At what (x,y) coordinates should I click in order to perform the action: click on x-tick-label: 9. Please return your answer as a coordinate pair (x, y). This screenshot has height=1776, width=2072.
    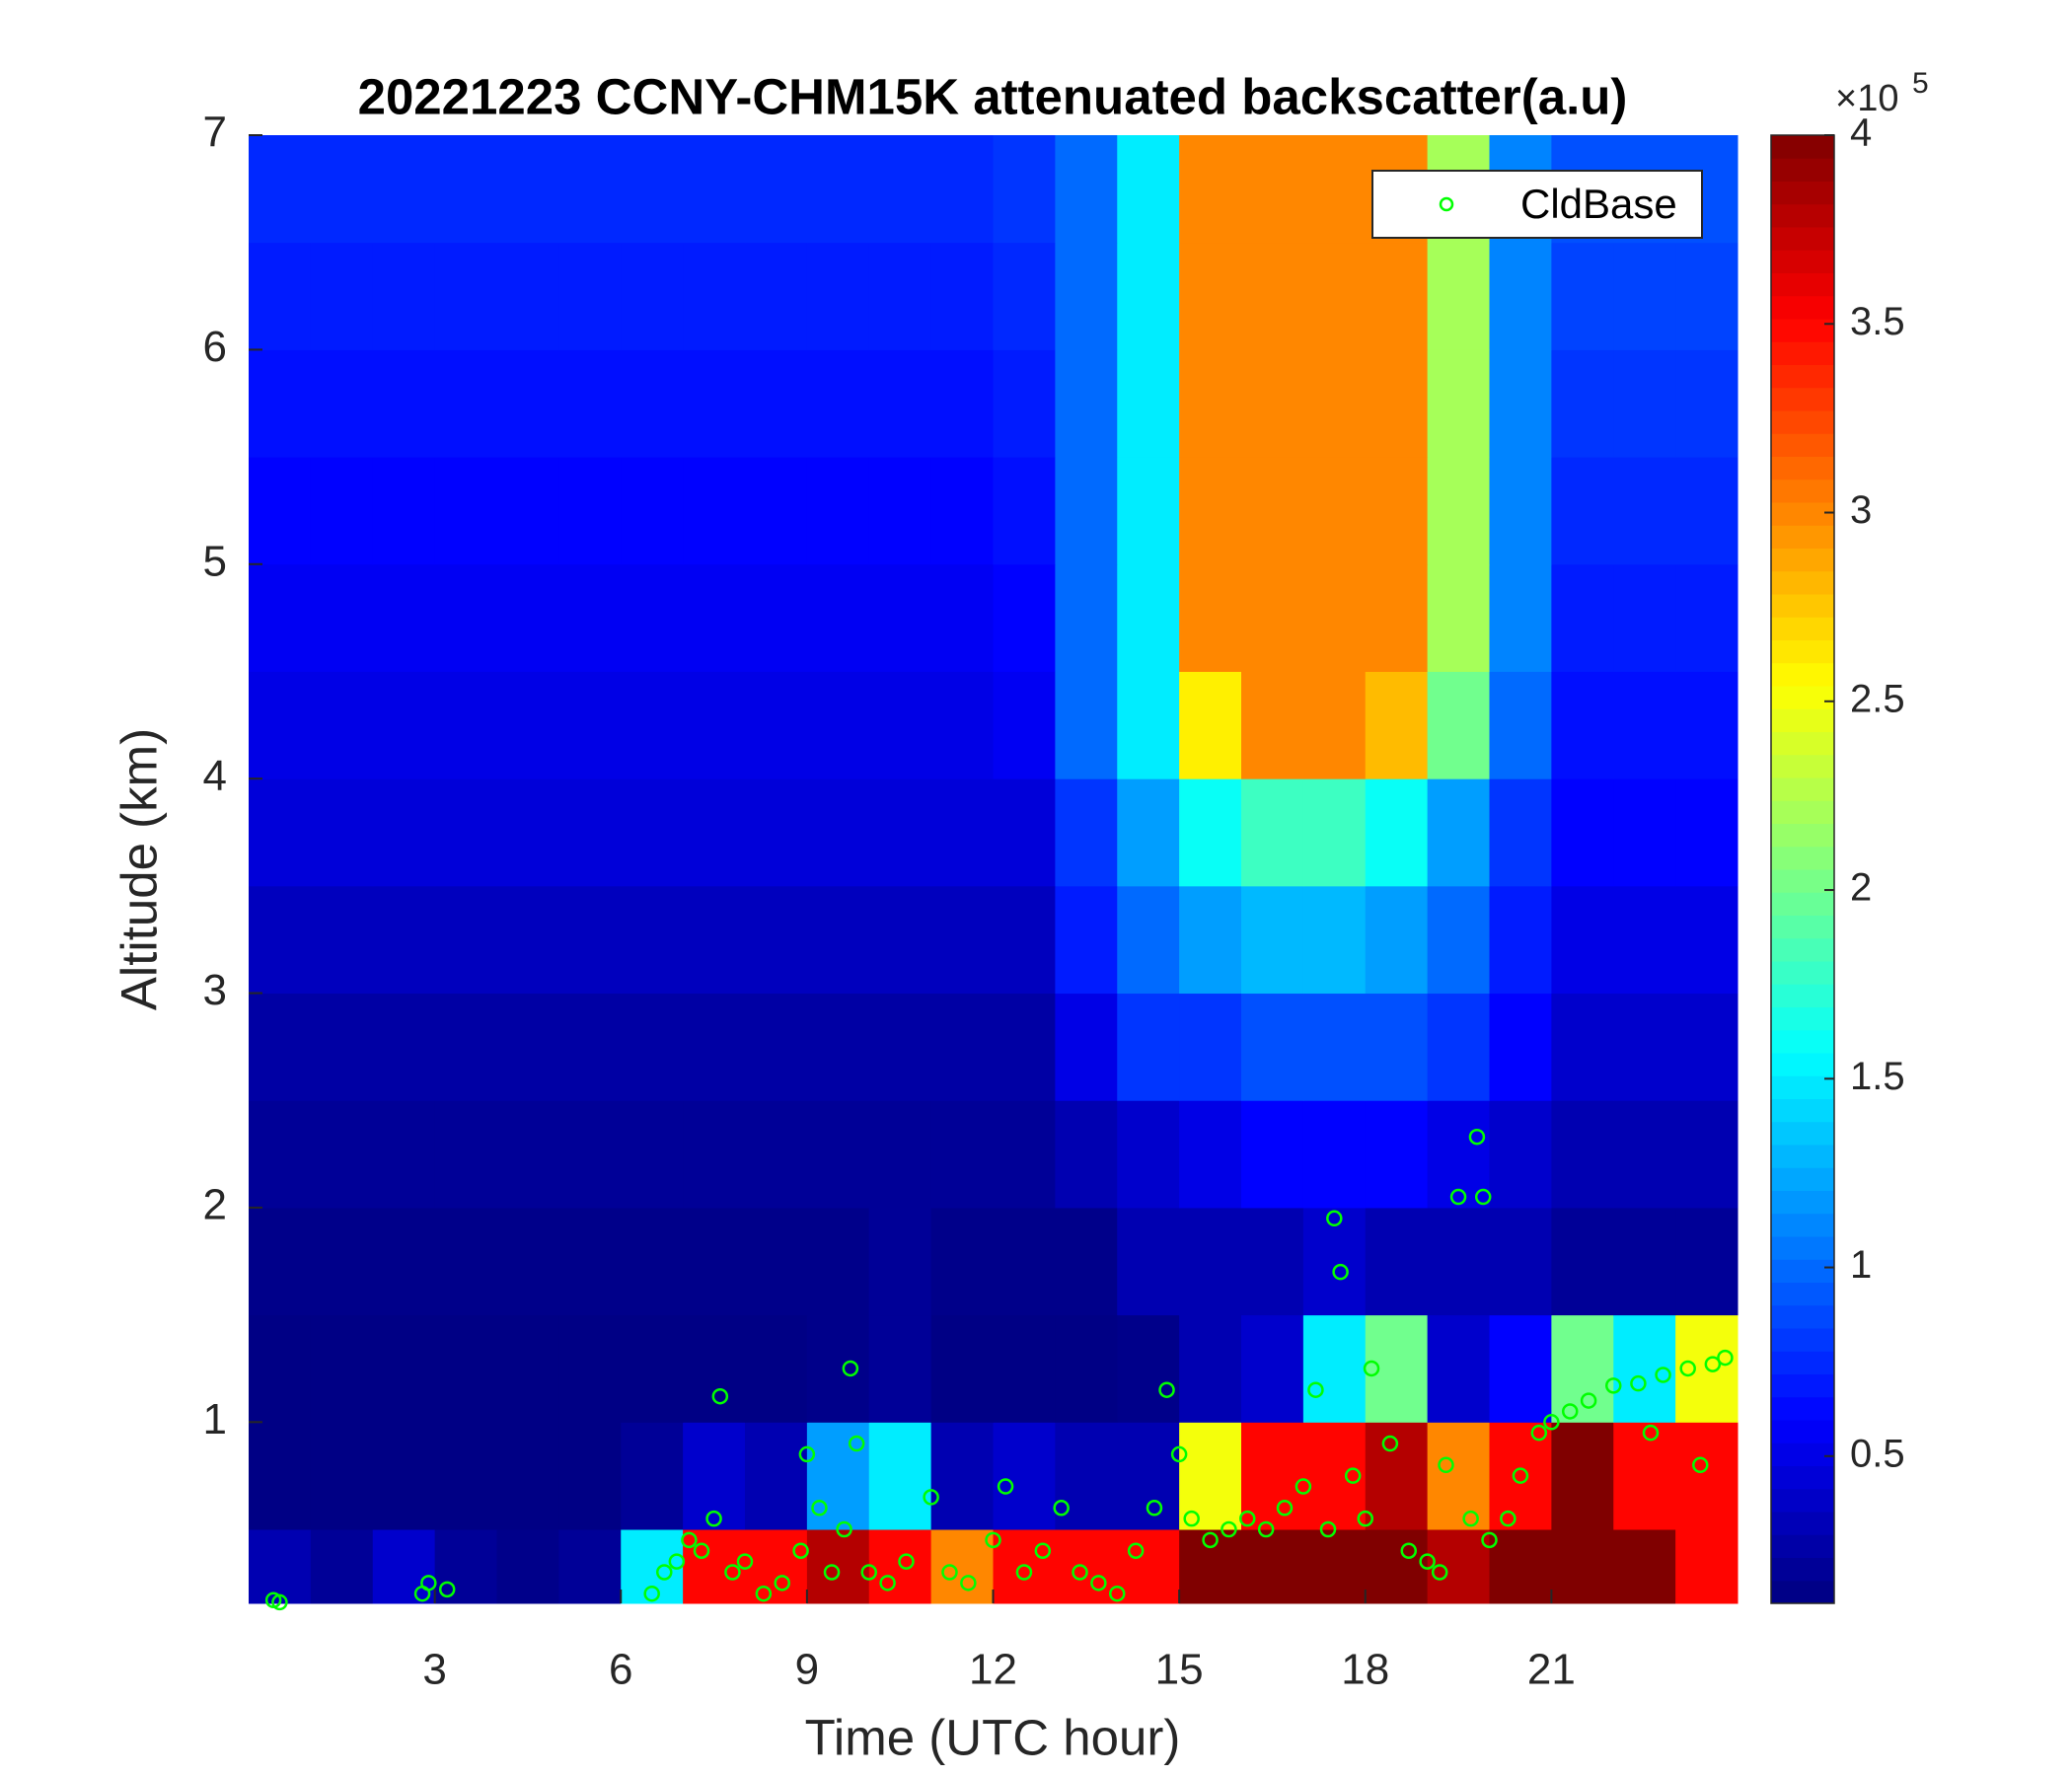
    Looking at the image, I should click on (807, 1670).